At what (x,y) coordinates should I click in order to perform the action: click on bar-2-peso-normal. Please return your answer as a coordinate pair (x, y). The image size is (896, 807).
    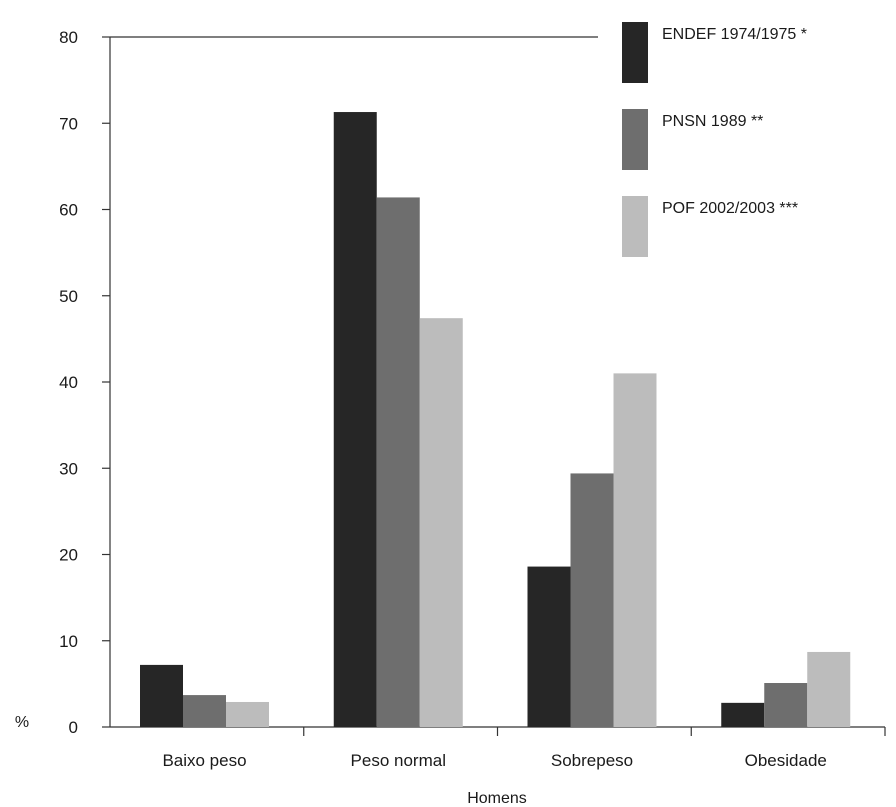
    Looking at the image, I should click on (398, 462).